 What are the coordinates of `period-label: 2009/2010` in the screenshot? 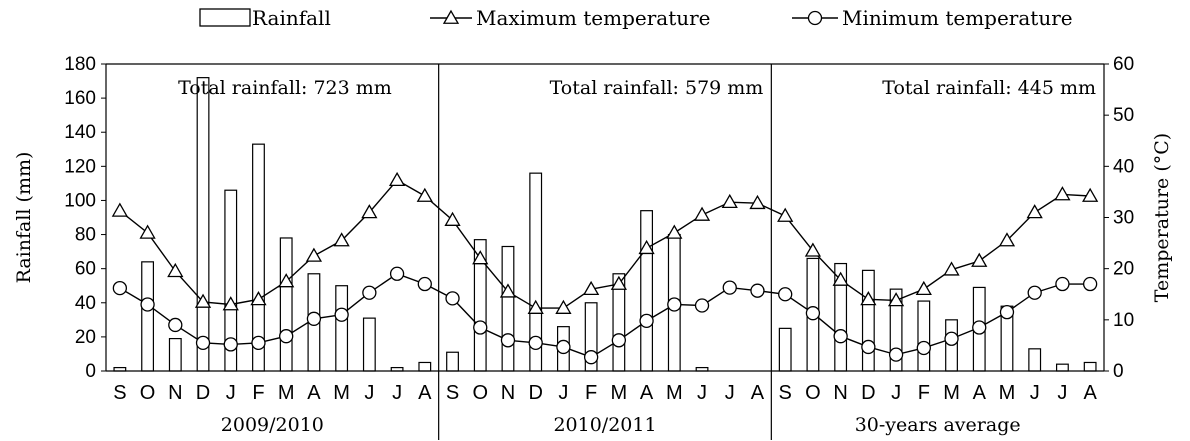 It's located at (272, 425).